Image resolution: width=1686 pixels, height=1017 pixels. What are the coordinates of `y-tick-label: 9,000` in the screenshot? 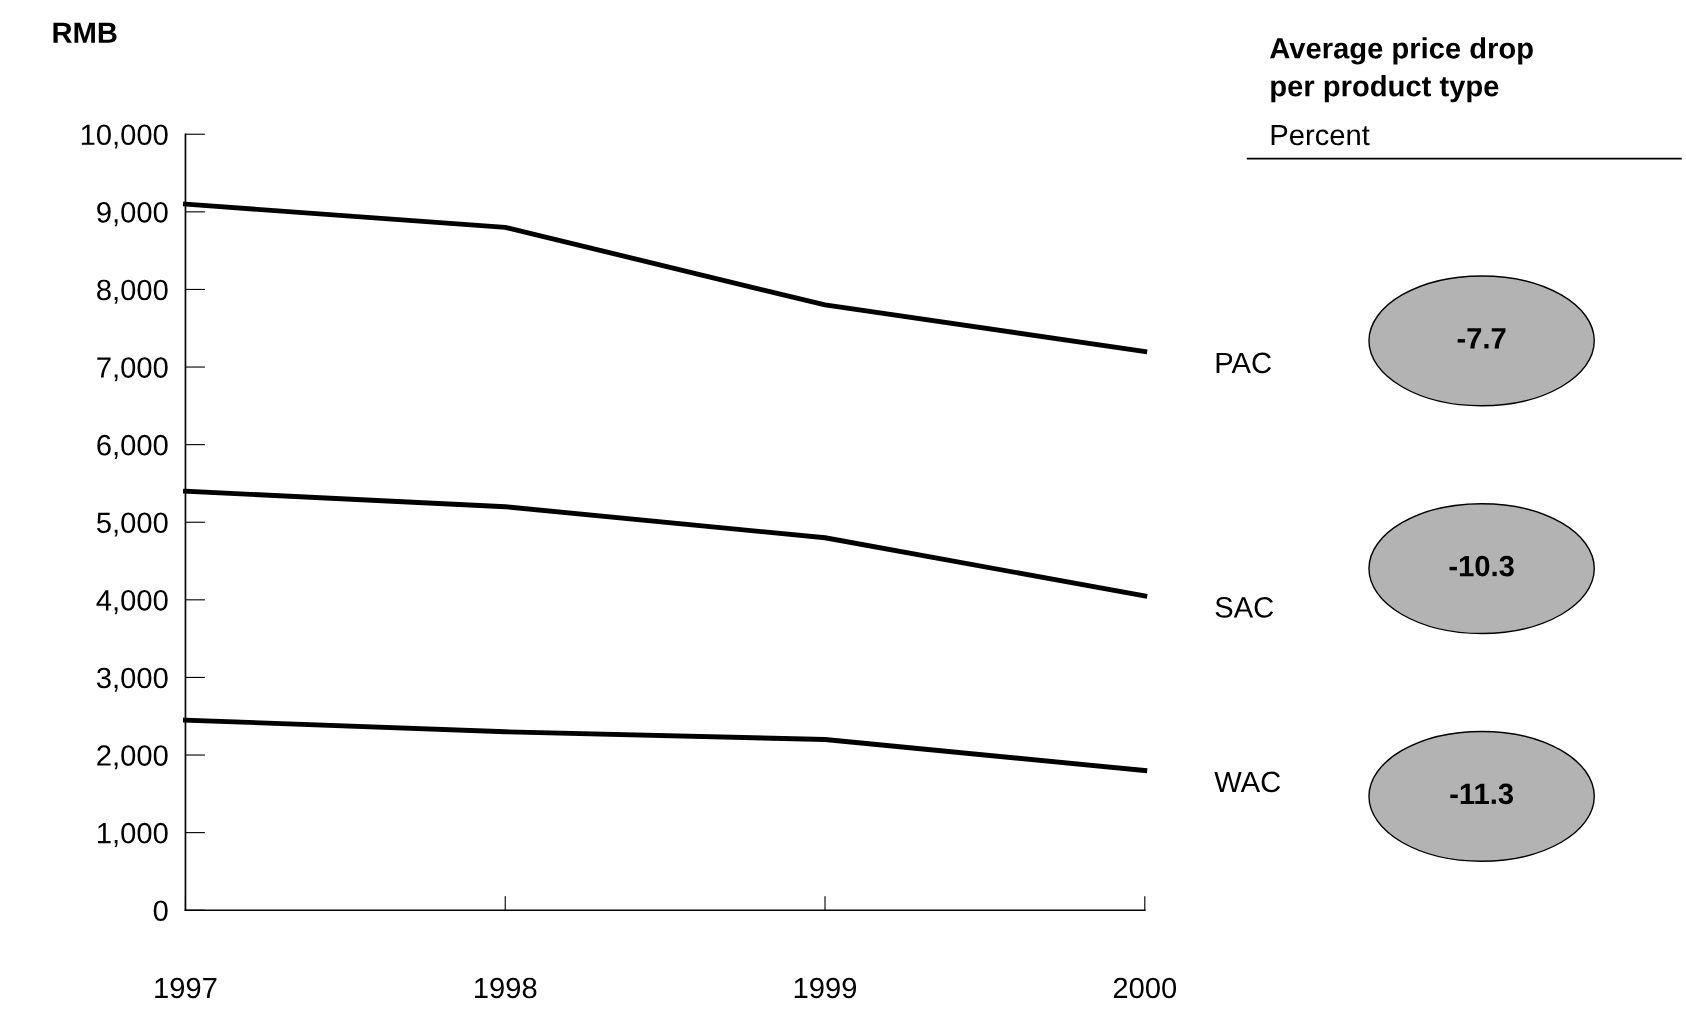 It's located at (132, 214).